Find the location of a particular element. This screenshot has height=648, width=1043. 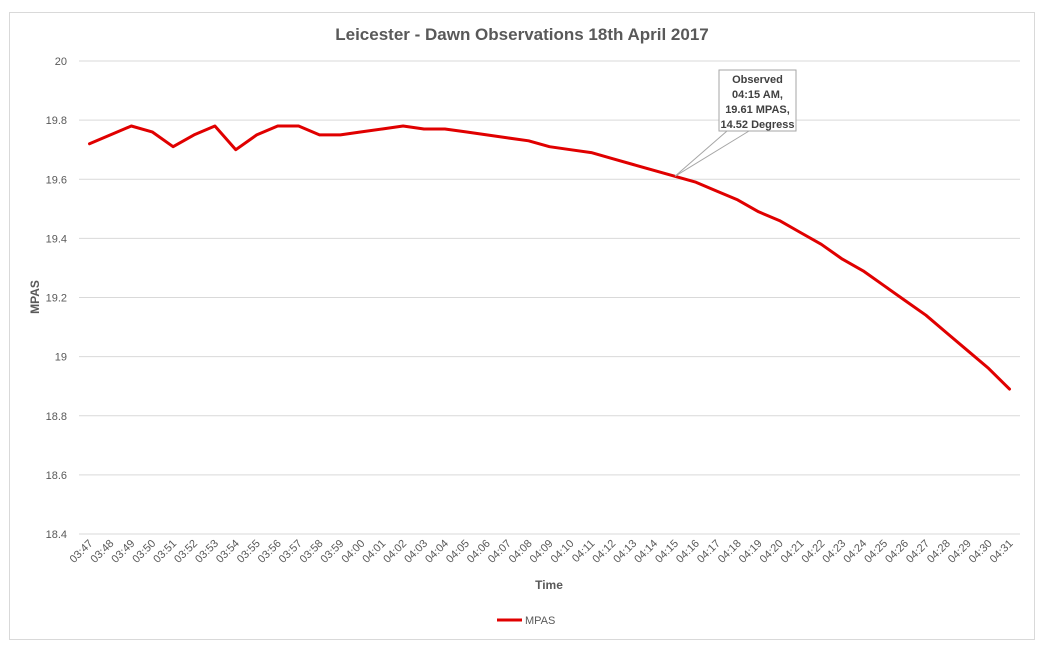

x-tick-label: 04:17 is located at coordinates (709, 552).